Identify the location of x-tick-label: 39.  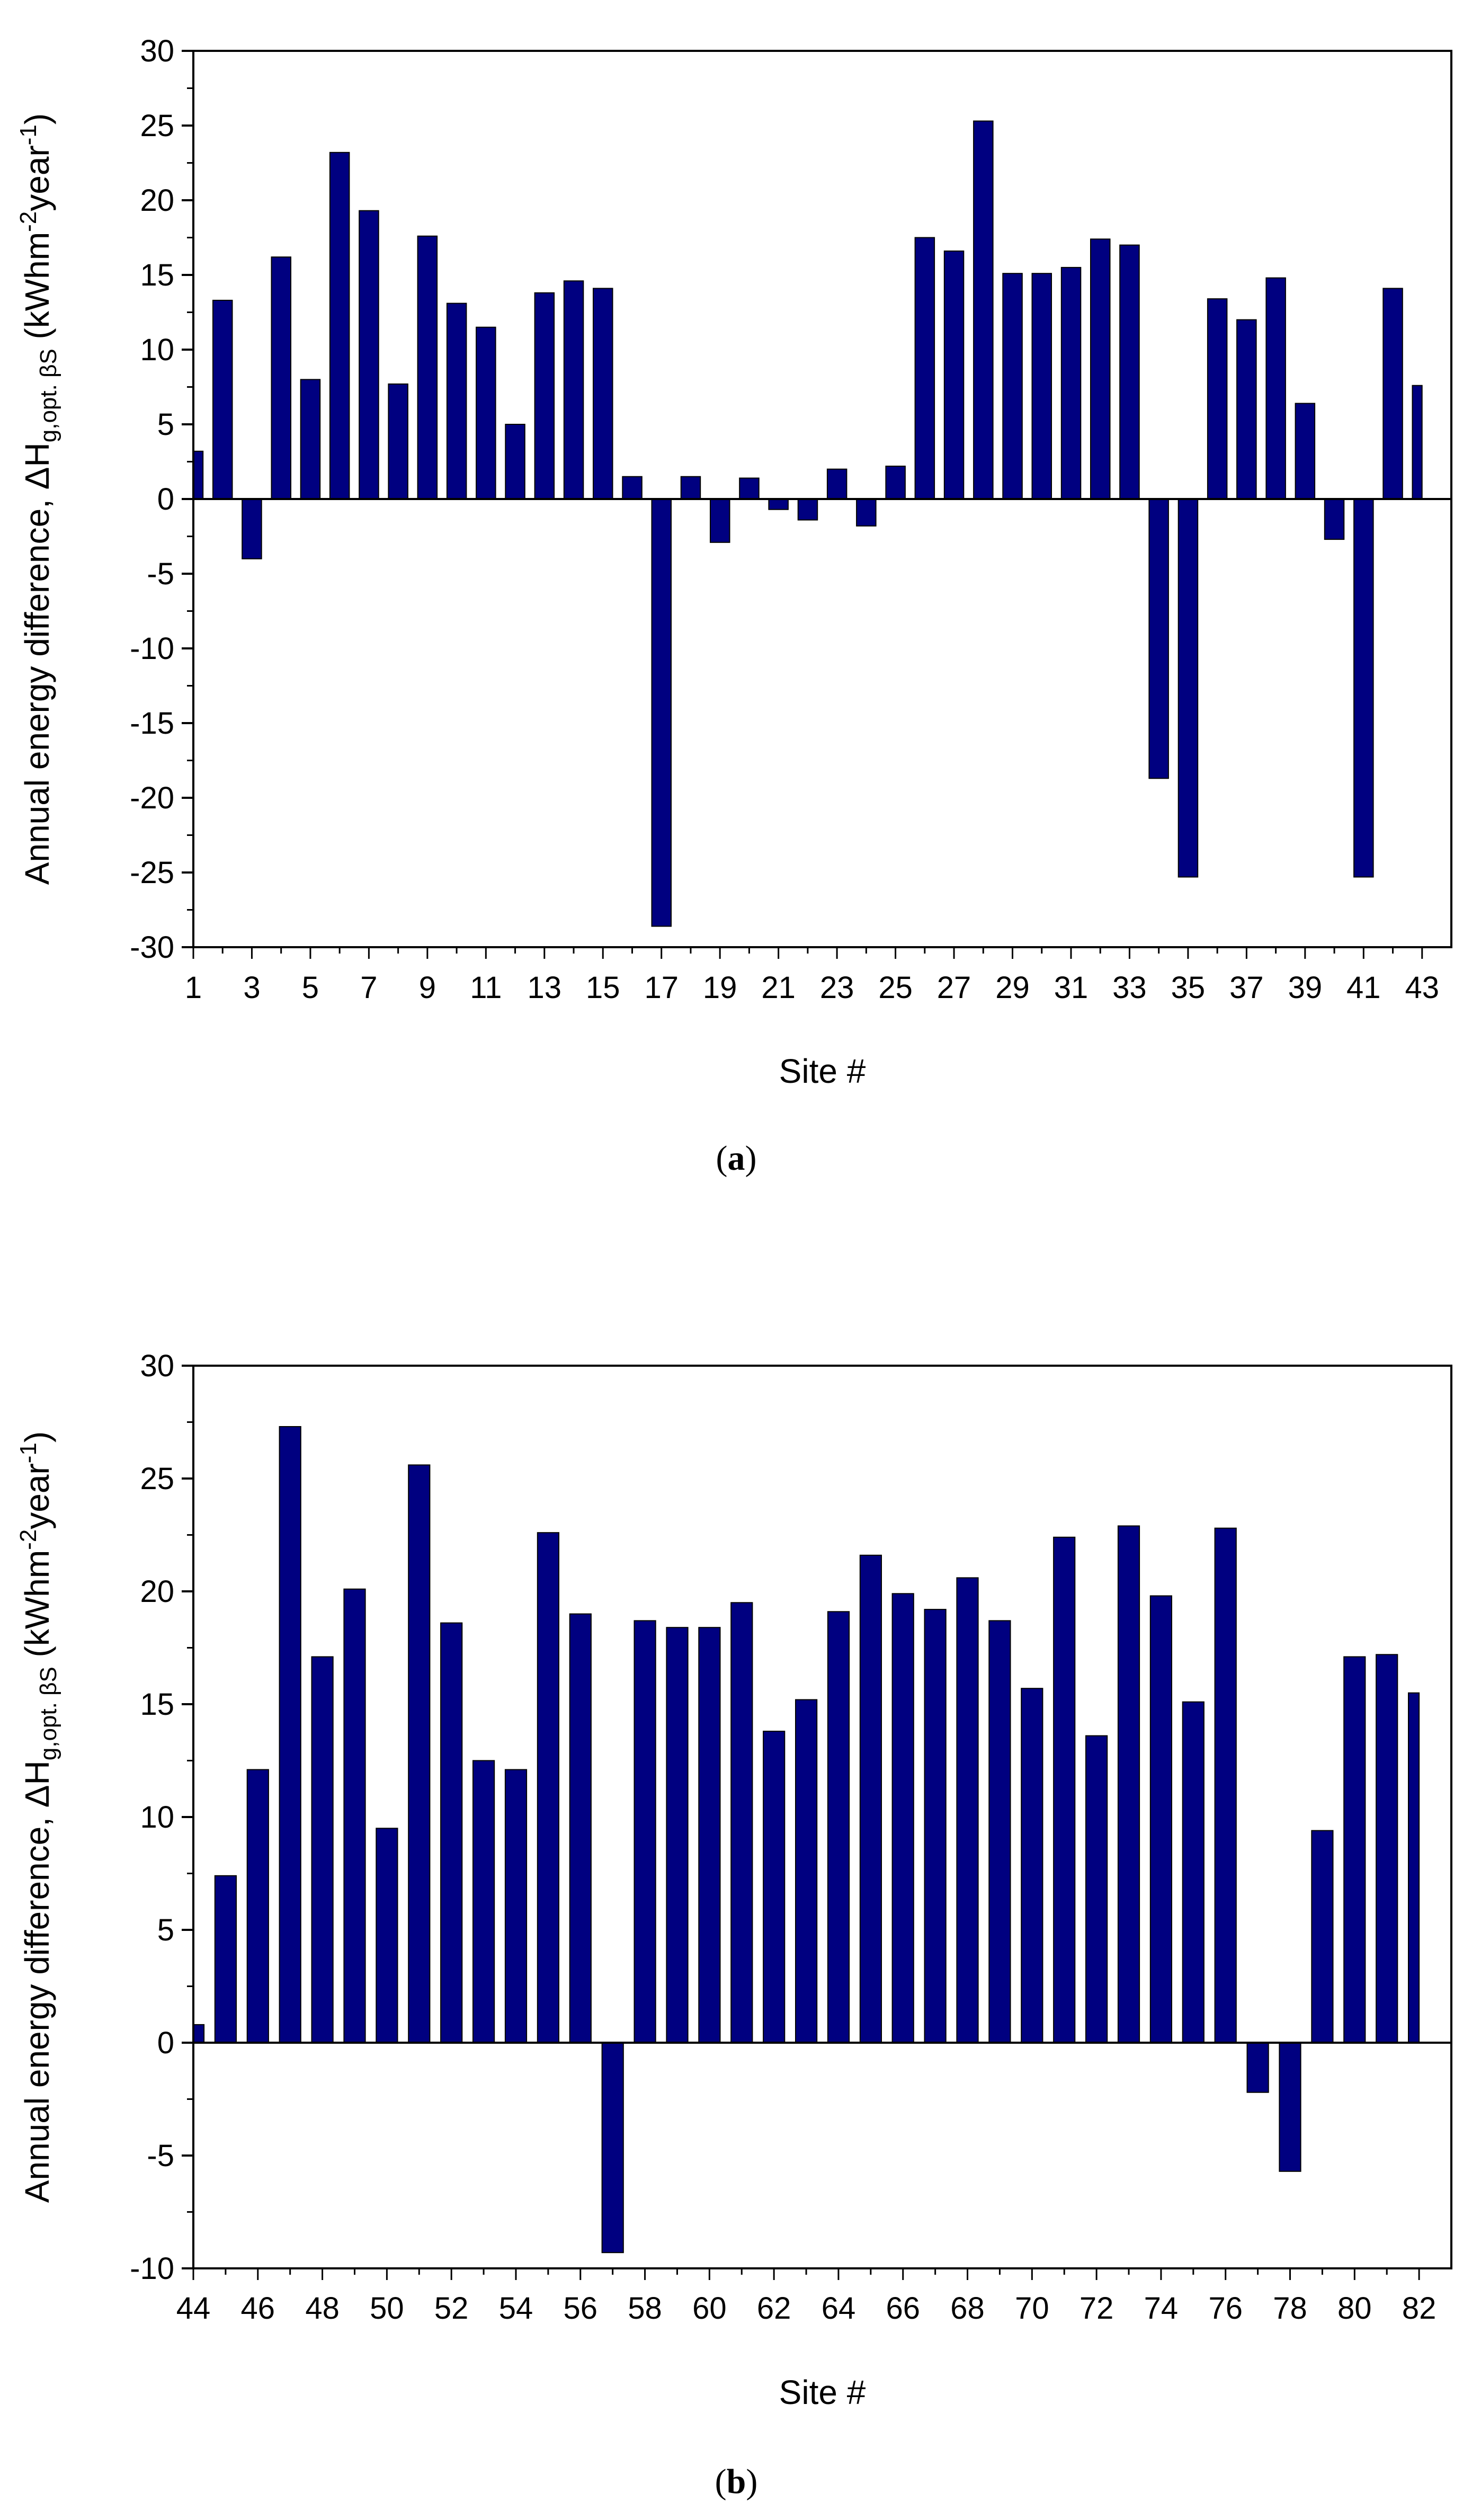
(1305, 987).